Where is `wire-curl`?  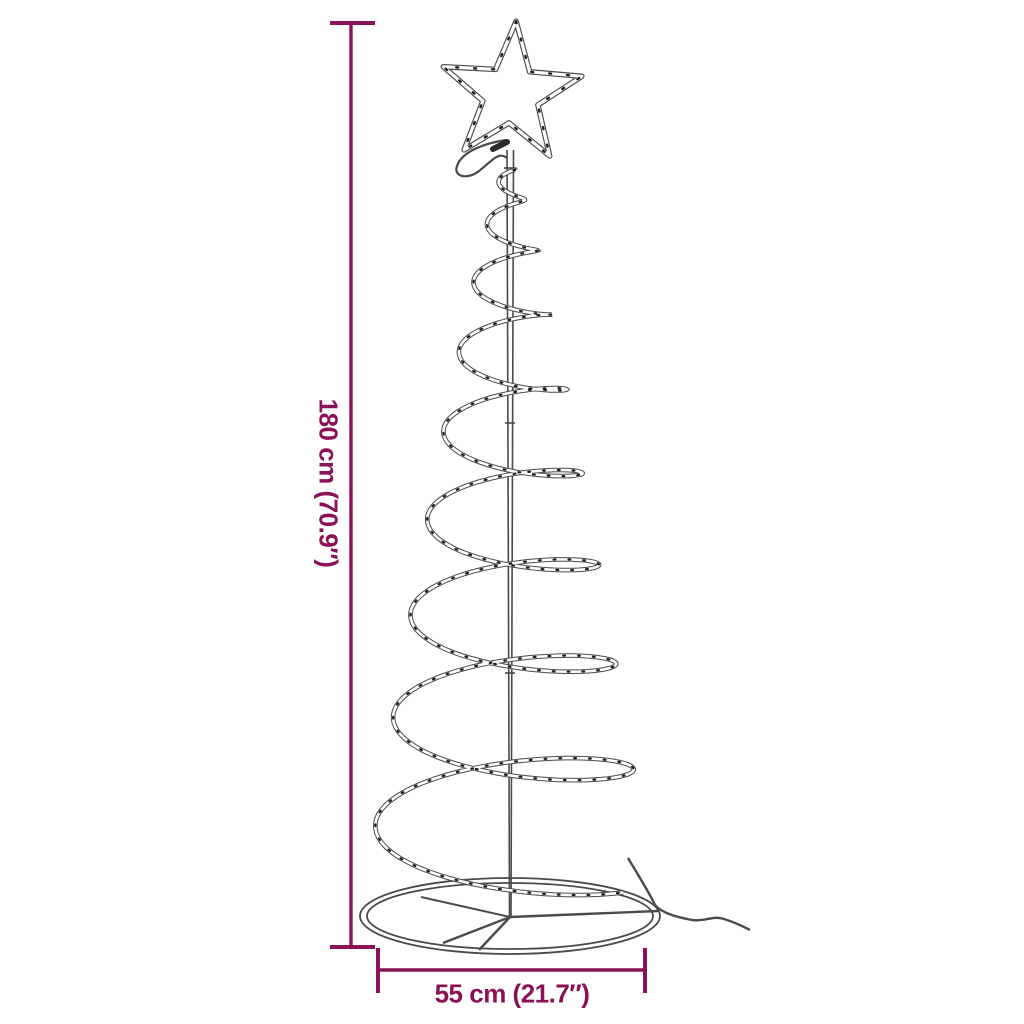 wire-curl is located at coordinates (481, 158).